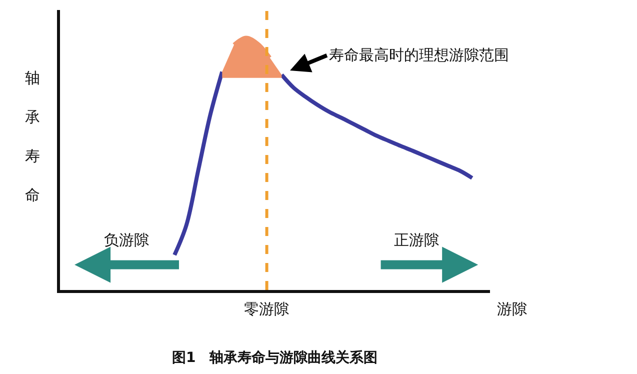 The image size is (637, 374). Describe the element at coordinates (126, 240) in the screenshot. I see `text: 负游隙` at that location.